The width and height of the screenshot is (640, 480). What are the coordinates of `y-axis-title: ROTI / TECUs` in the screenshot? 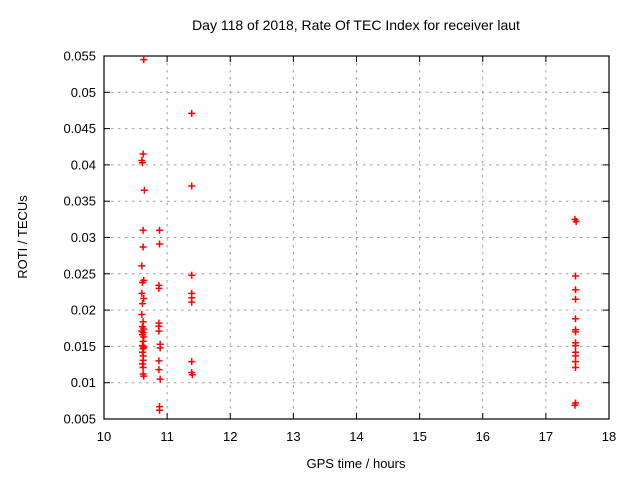 It's located at (22, 237).